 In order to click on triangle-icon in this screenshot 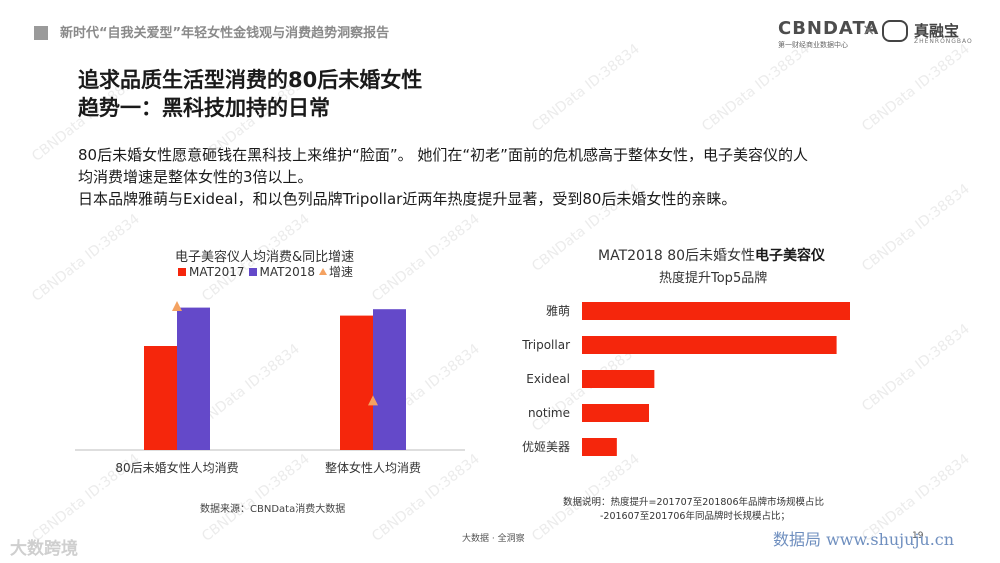, I will do `click(323, 271)`.